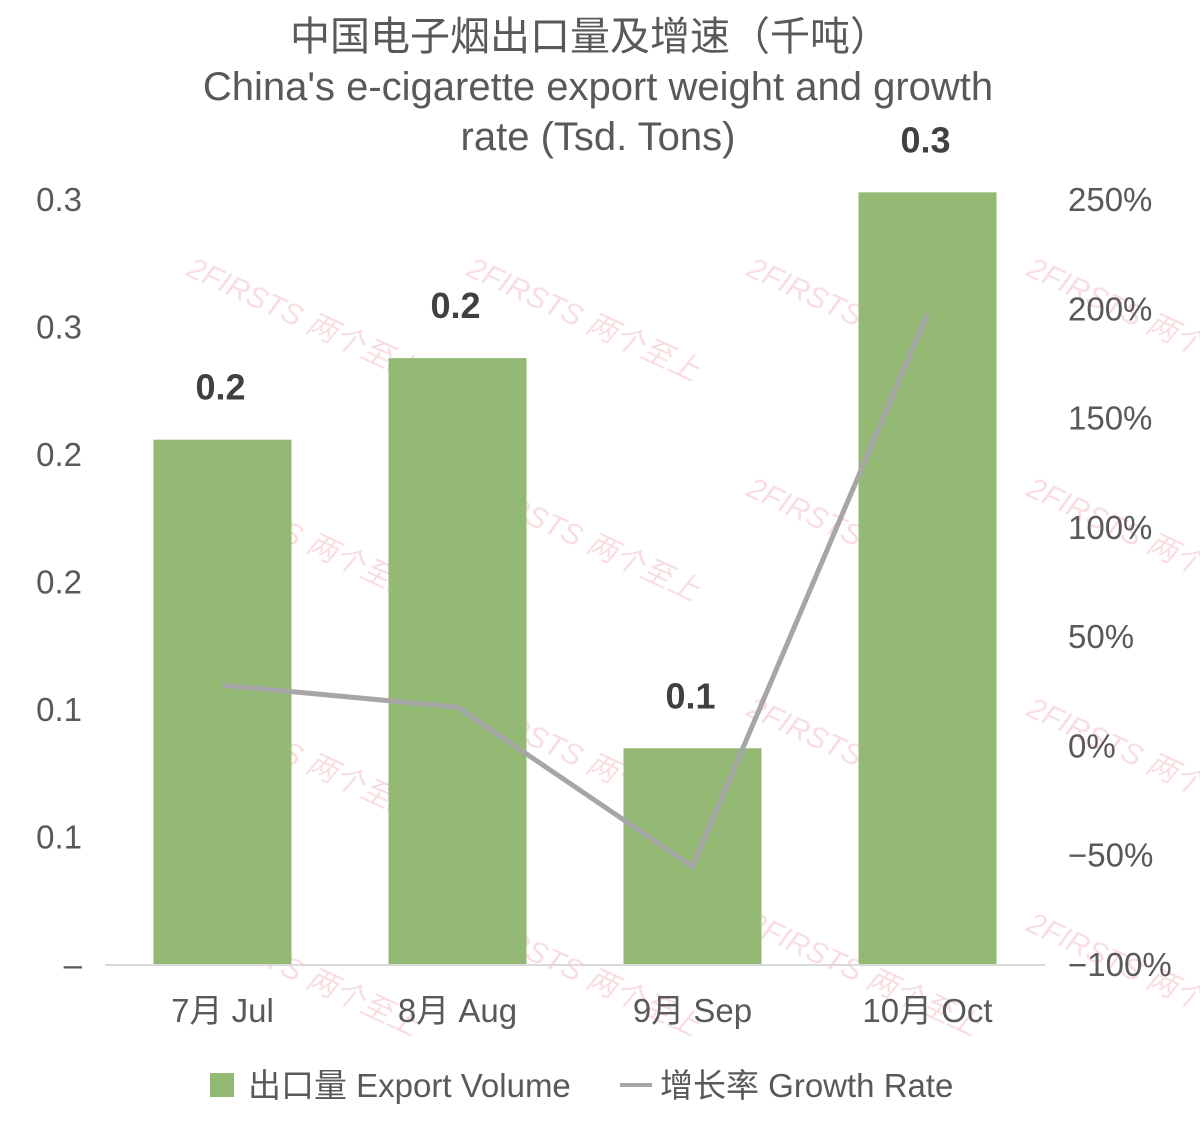 This screenshot has width=1200, height=1131. I want to click on x-axis-tick-label: 7月 Jul, so click(222, 1010).